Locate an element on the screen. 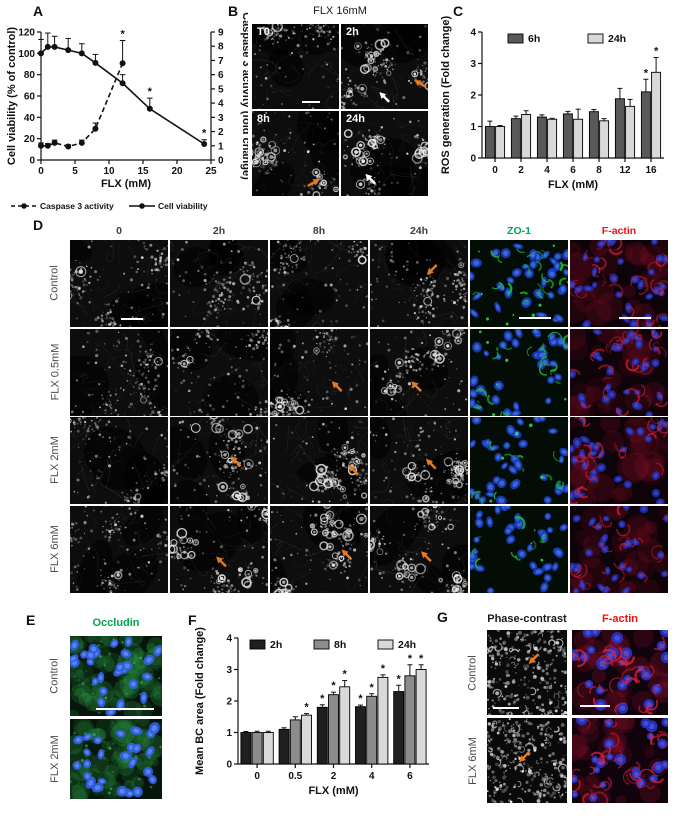 The height and width of the screenshot is (818, 675). svg-text: 10 is located at coordinates (109, 171).